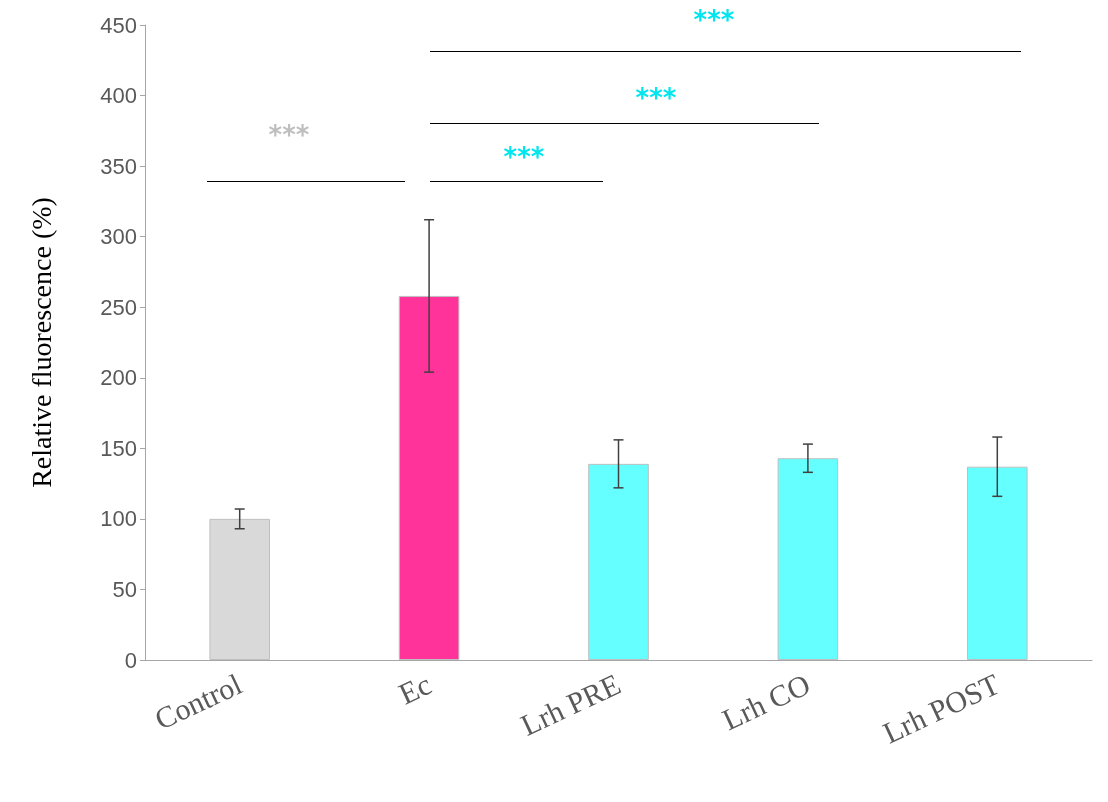 The width and height of the screenshot is (1108, 802). I want to click on x-tick-label: Lrh CO, so click(766, 702).